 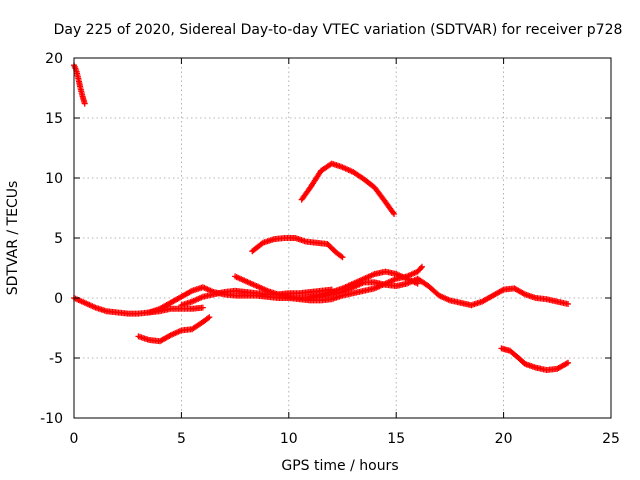 I want to click on y-tick-label: 5, so click(x=58, y=239).